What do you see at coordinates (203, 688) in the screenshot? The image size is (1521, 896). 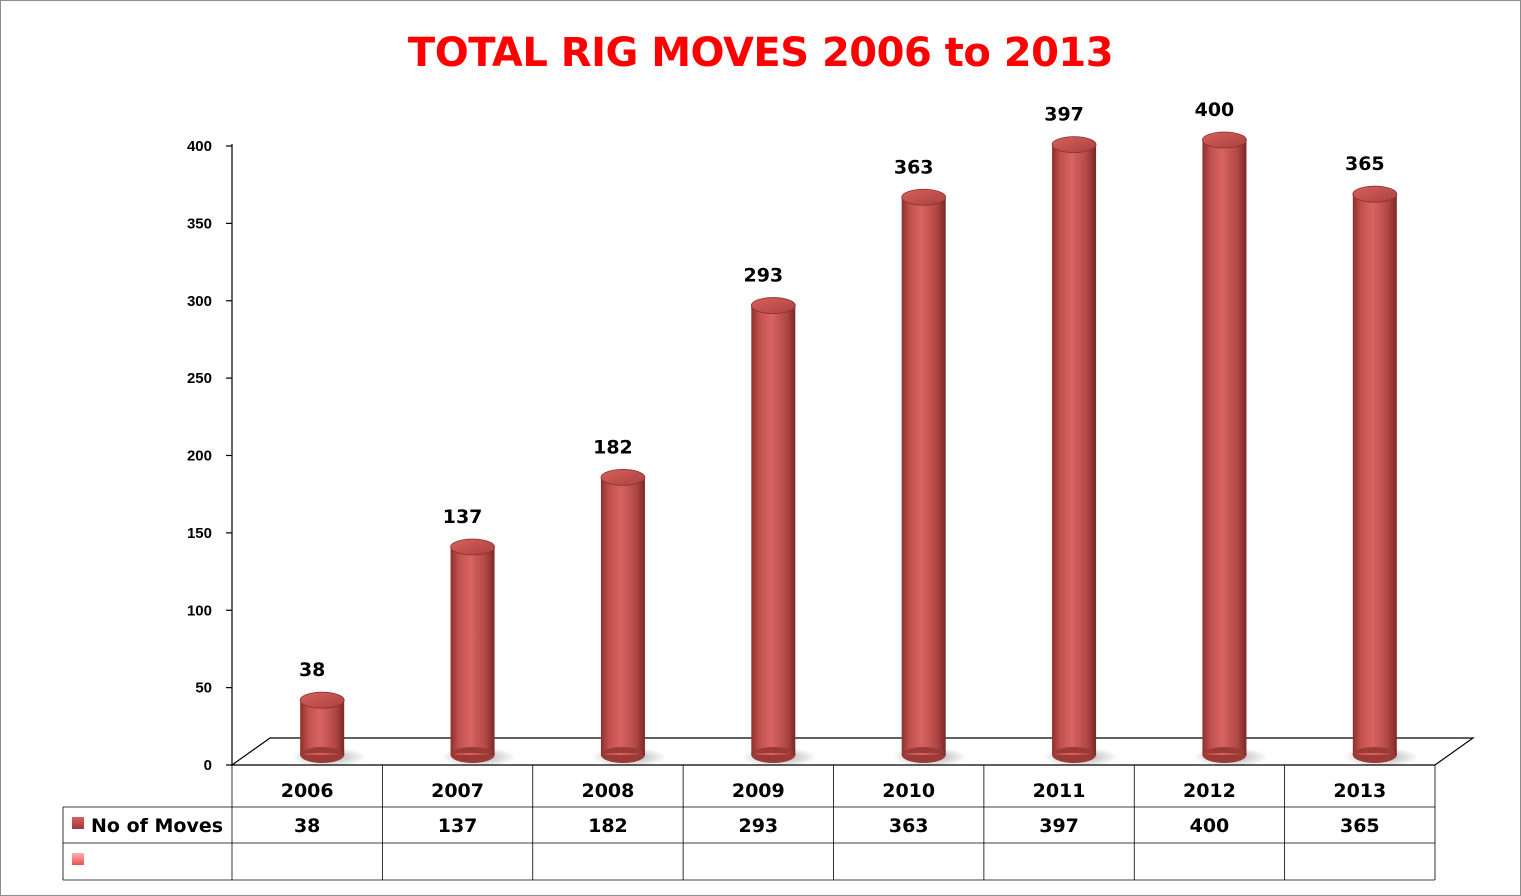 I see `y-tick-label: 50` at bounding box center [203, 688].